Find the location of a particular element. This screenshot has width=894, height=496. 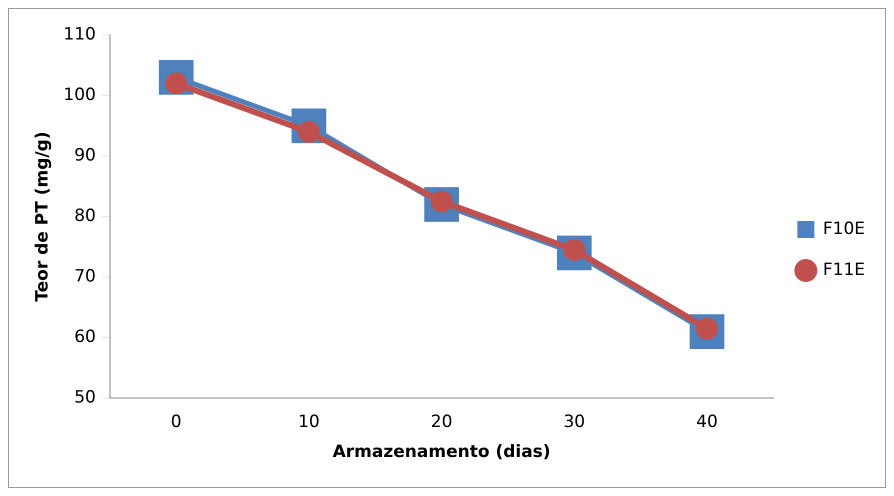

x-tick-label: 0 is located at coordinates (176, 422).